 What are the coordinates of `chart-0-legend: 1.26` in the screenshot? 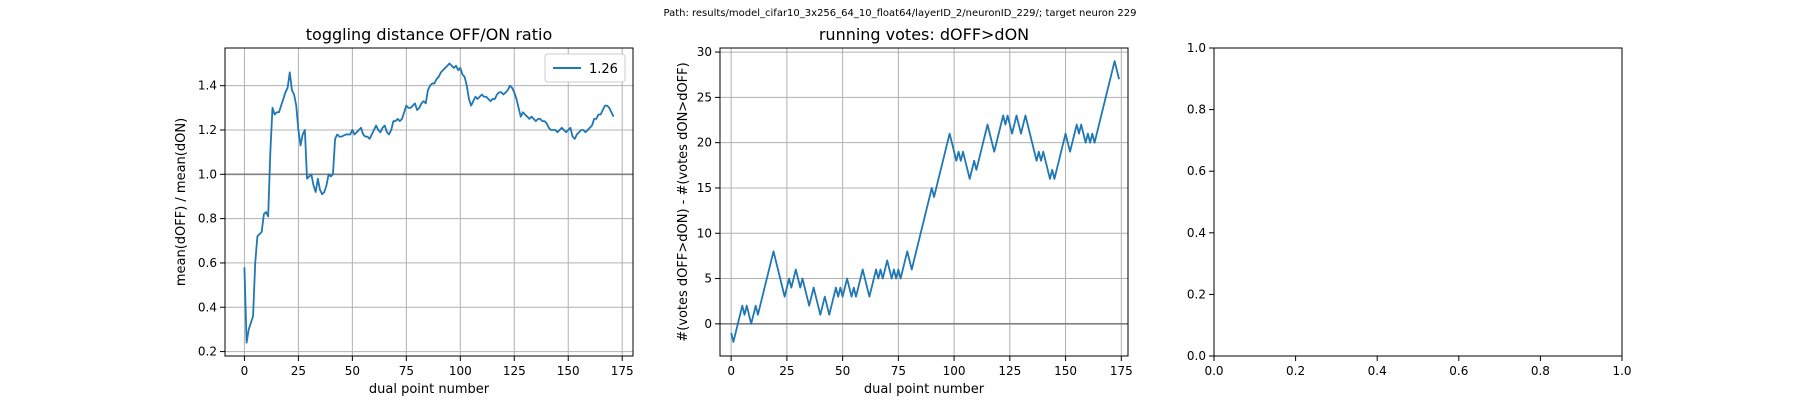 It's located at (585, 68).